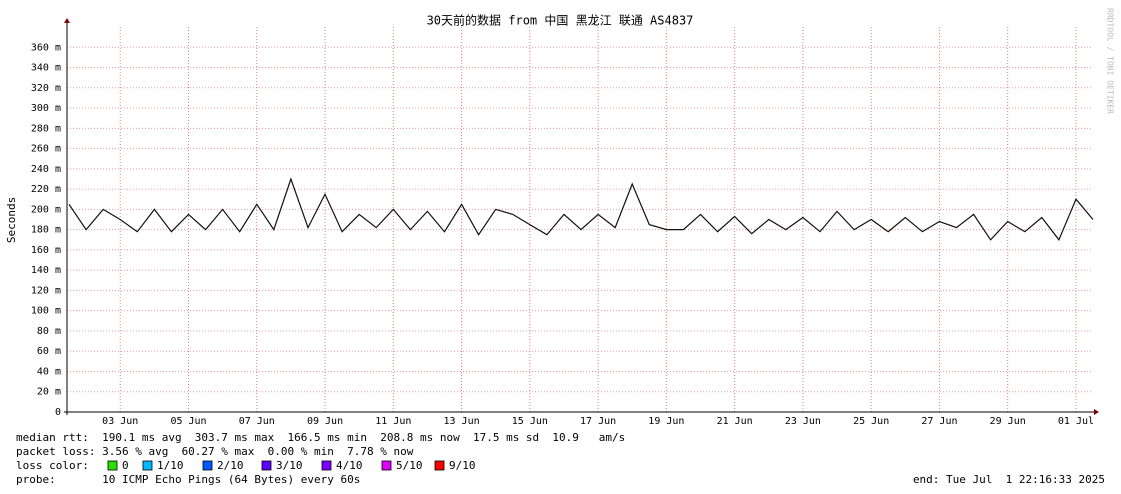  Describe the element at coordinates (871, 421) in the screenshot. I see `x-tick-label: 25 Jun` at that location.